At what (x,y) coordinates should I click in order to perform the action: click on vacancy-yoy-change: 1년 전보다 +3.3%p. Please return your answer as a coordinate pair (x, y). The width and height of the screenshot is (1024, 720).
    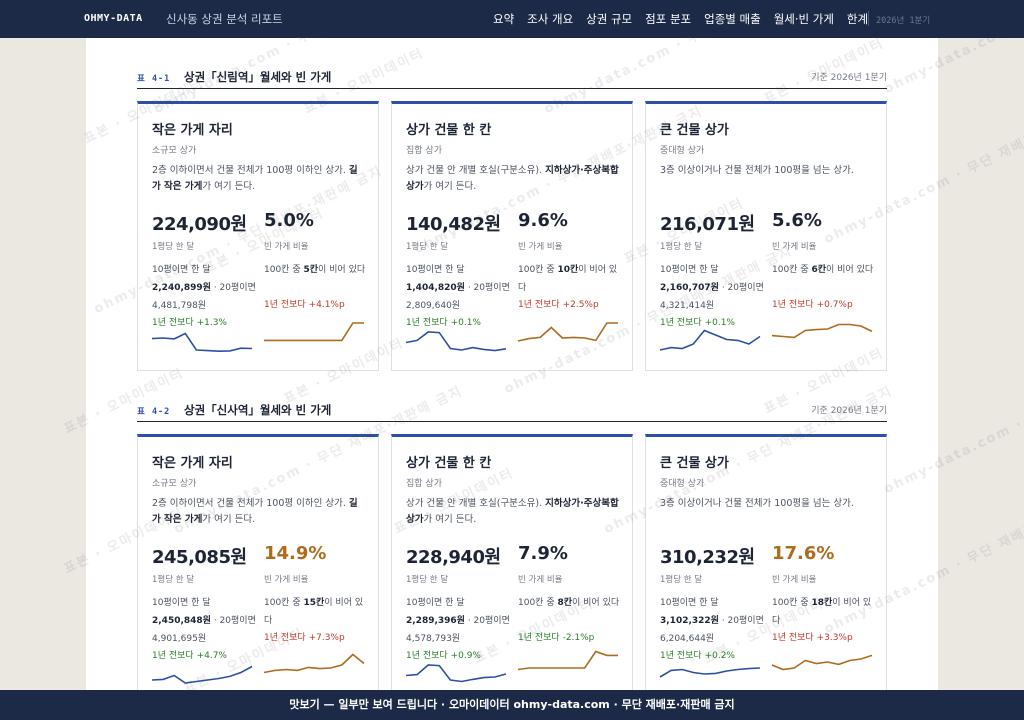
    Looking at the image, I should click on (812, 638).